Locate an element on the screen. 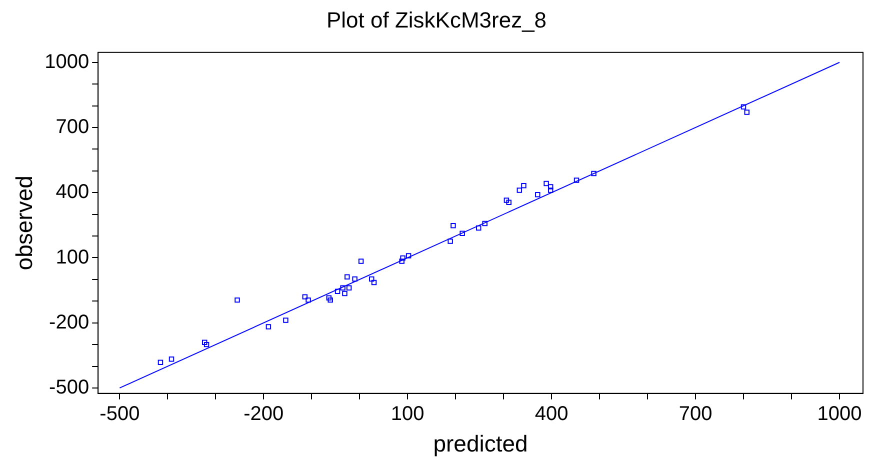  y-tick-label: 700 is located at coordinates (73, 127).